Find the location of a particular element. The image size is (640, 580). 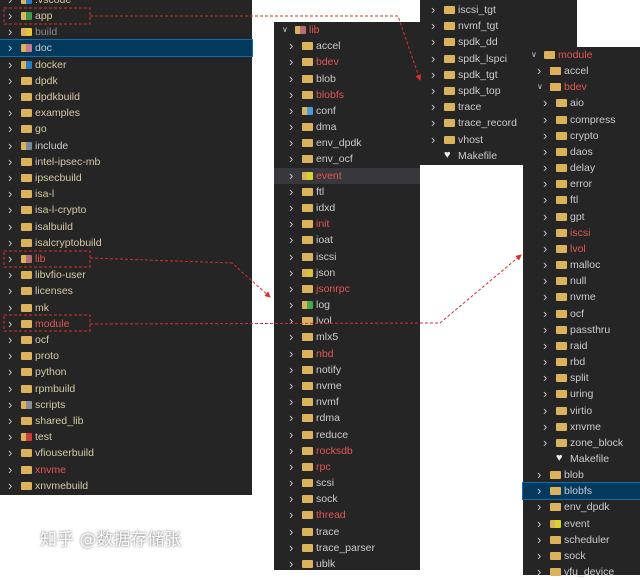

folder-item-nvmf: › nvmf is located at coordinates (347, 402).